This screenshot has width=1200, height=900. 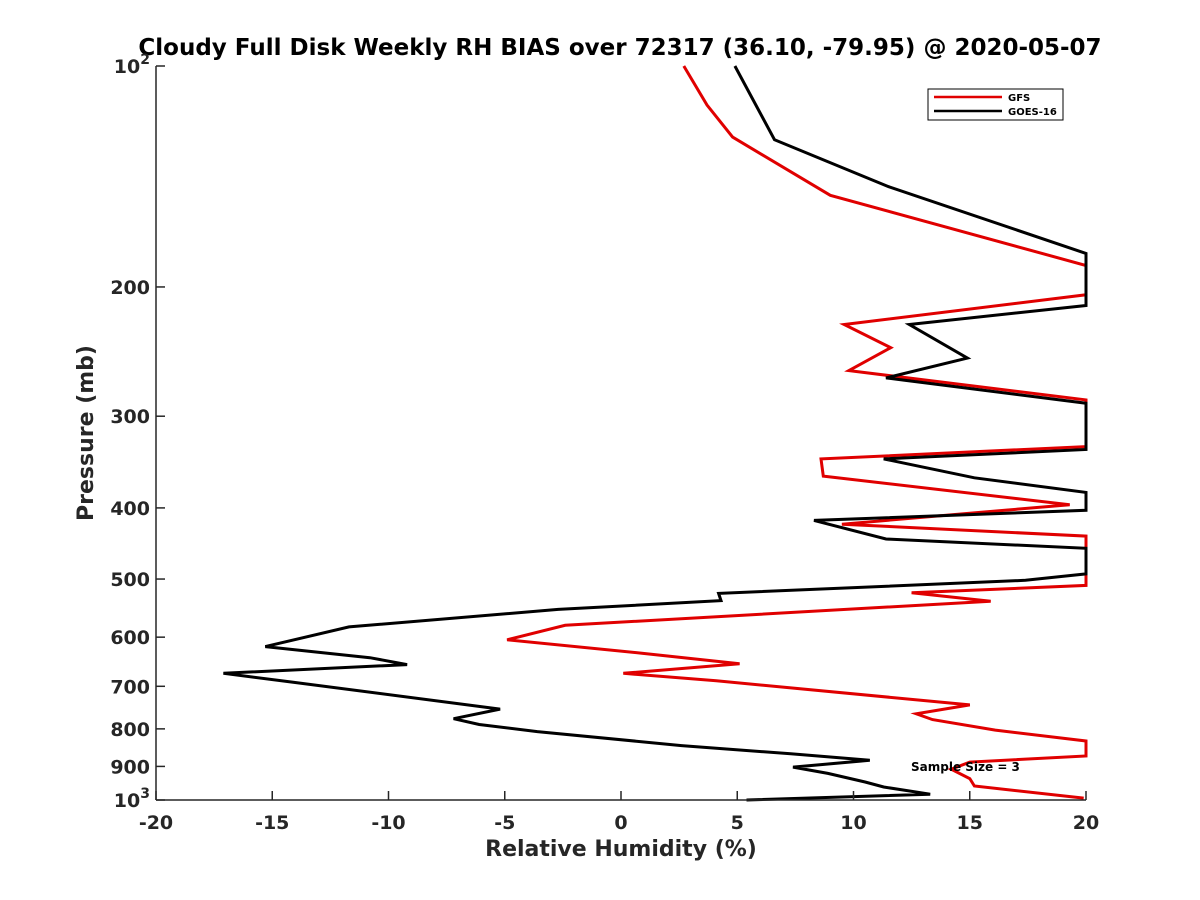 What do you see at coordinates (504, 823) in the screenshot?
I see `x-tick-label: -5` at bounding box center [504, 823].